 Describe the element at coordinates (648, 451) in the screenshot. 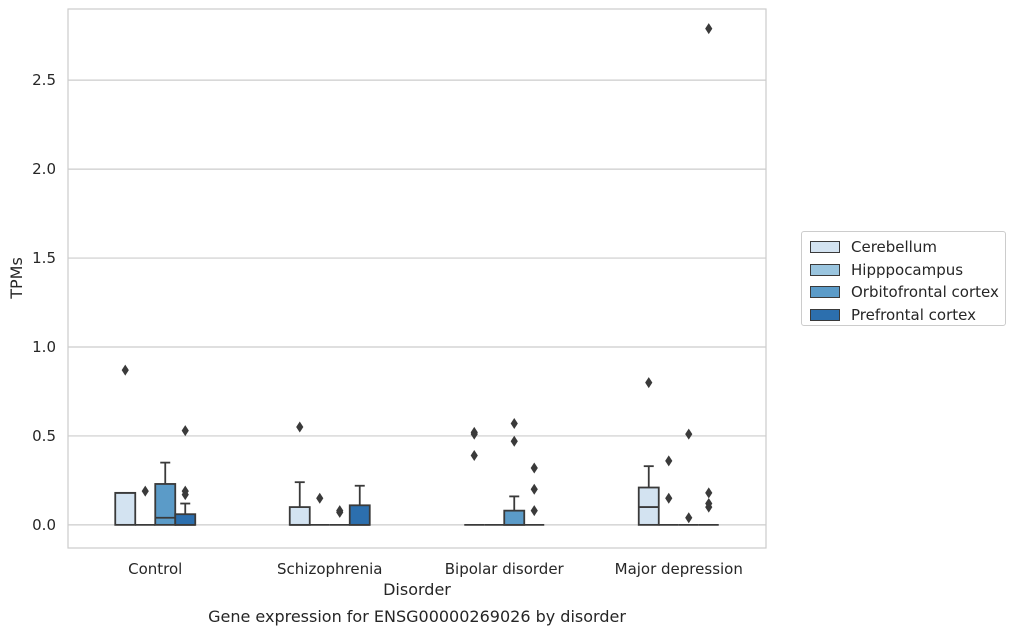

I see `box-major-depression-cerebellum` at that location.